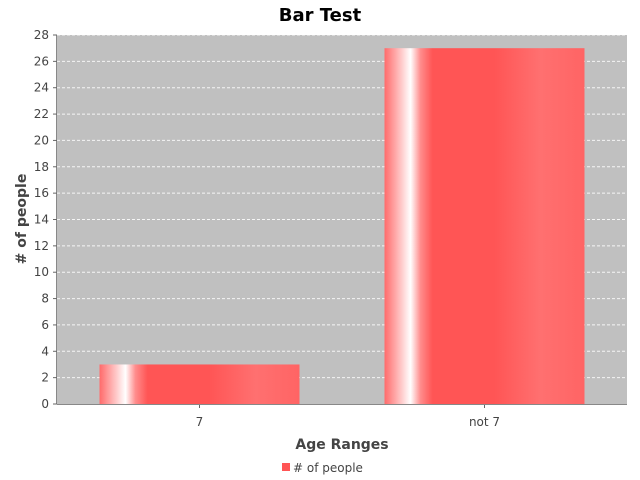 The height and width of the screenshot is (480, 640). Describe the element at coordinates (45, 404) in the screenshot. I see `y-tick-label: 0` at that location.